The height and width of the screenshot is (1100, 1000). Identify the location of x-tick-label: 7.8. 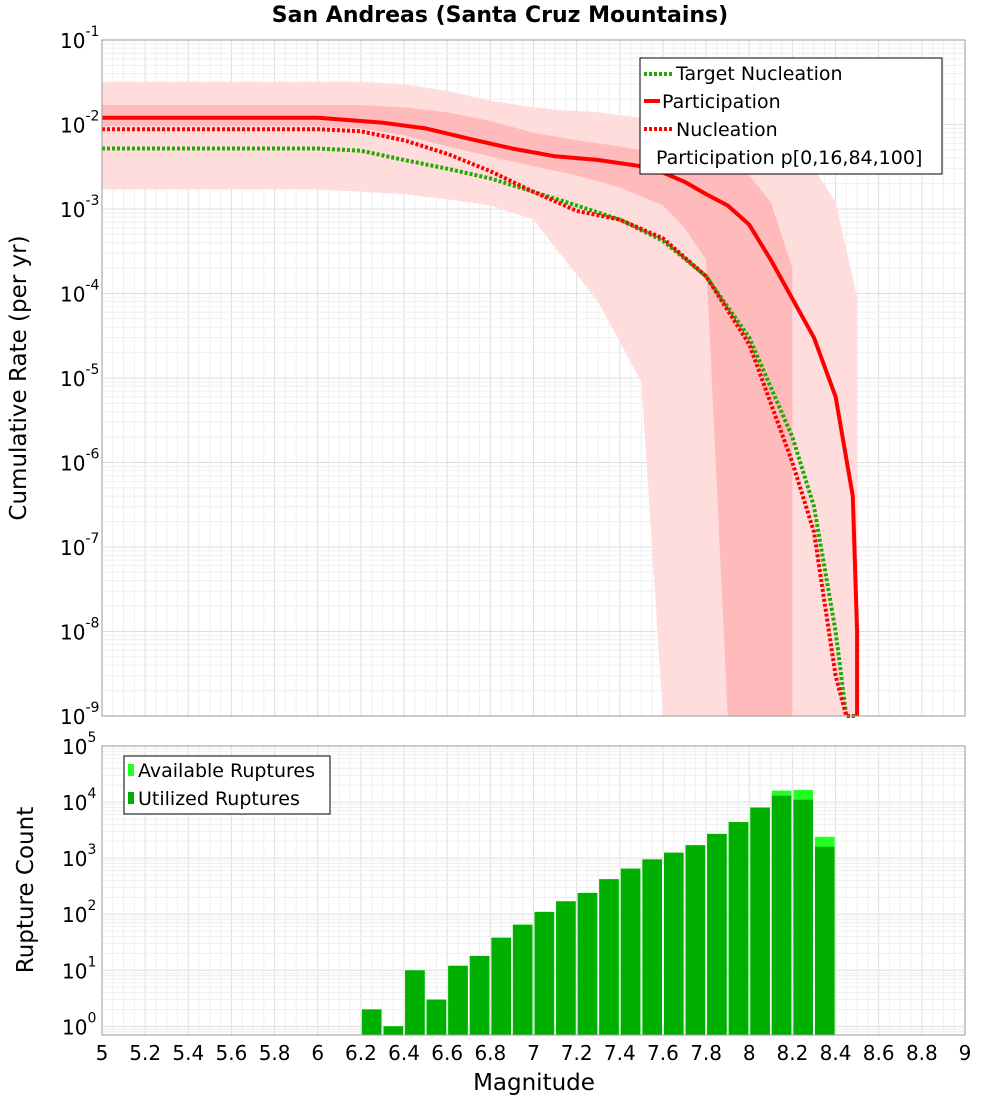
(706, 1053).